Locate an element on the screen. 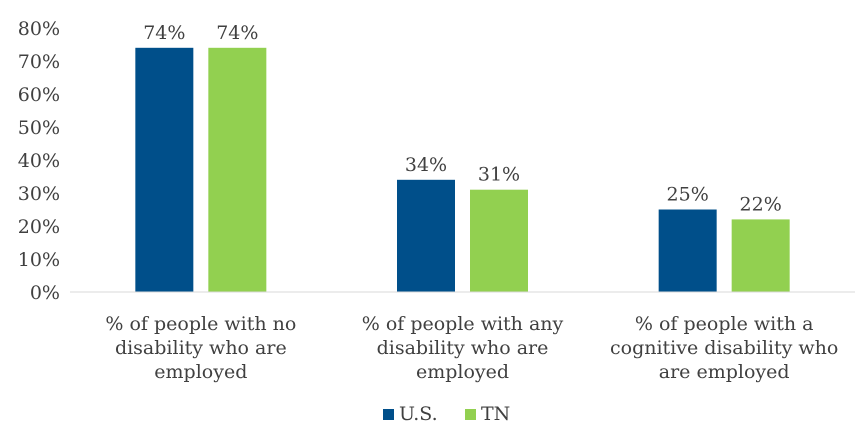 The height and width of the screenshot is (430, 867). y-tick-label: 70% is located at coordinates (39, 62).